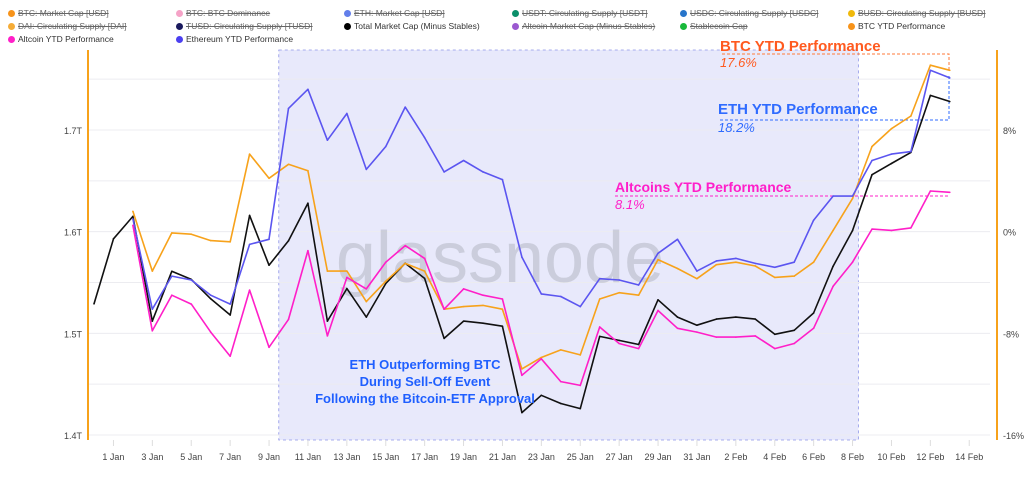  I want to click on legend-label: Stablecoin Cap, so click(719, 26).